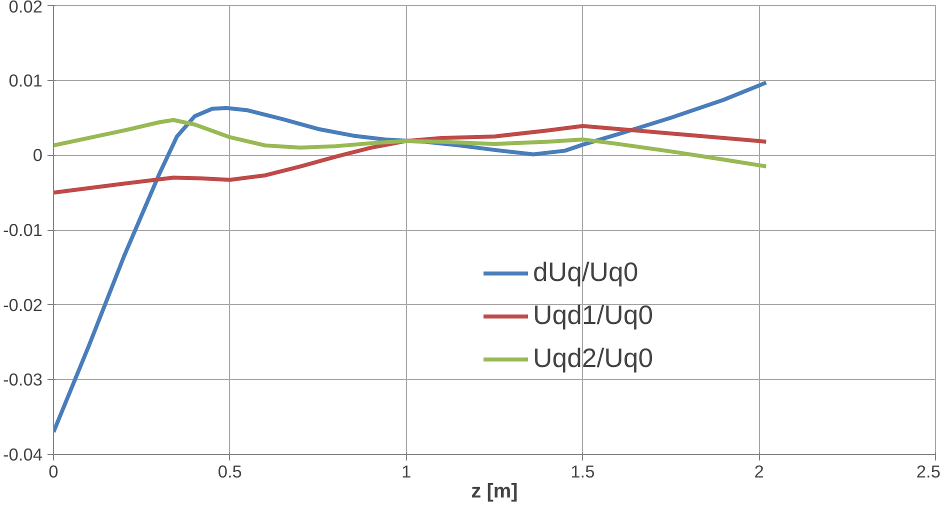 The image size is (950, 510). Describe the element at coordinates (23, 230) in the screenshot. I see `y-tick-label: -0.01` at that location.